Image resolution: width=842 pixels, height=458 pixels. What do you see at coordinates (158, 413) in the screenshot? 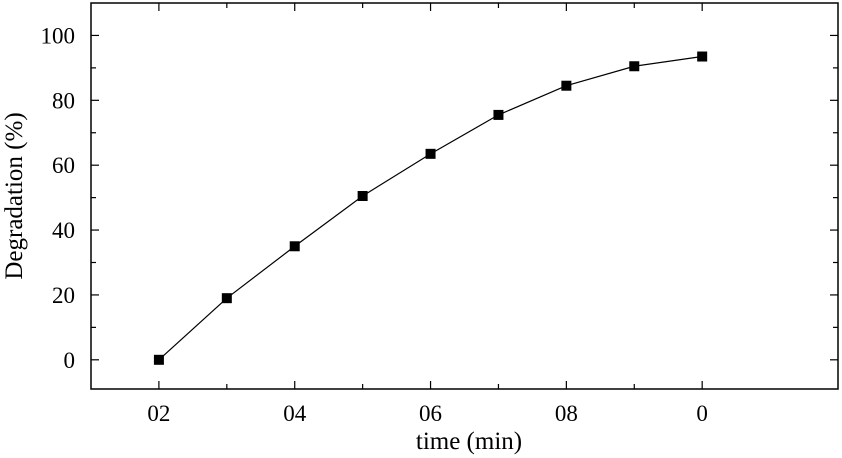
I see `x-tick-label: 02` at bounding box center [158, 413].